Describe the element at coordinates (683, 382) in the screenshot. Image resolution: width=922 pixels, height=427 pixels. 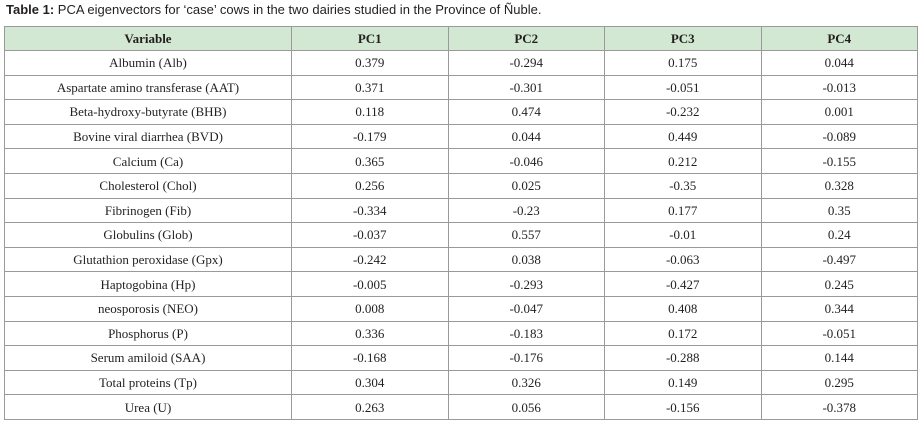
I see `cell-pc3: 0.149` at that location.